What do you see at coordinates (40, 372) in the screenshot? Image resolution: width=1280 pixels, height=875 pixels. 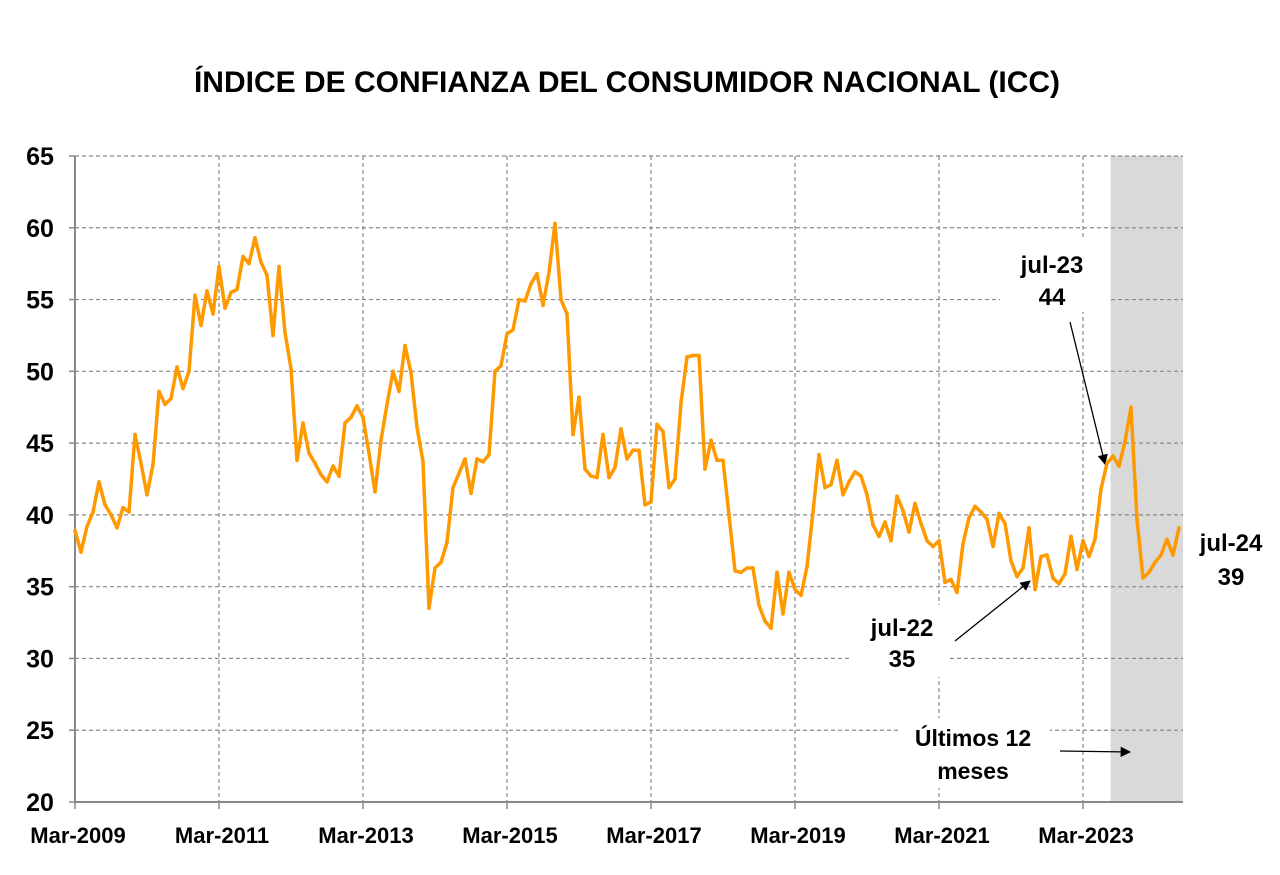 I see `y-tick-label: 50` at bounding box center [40, 372].